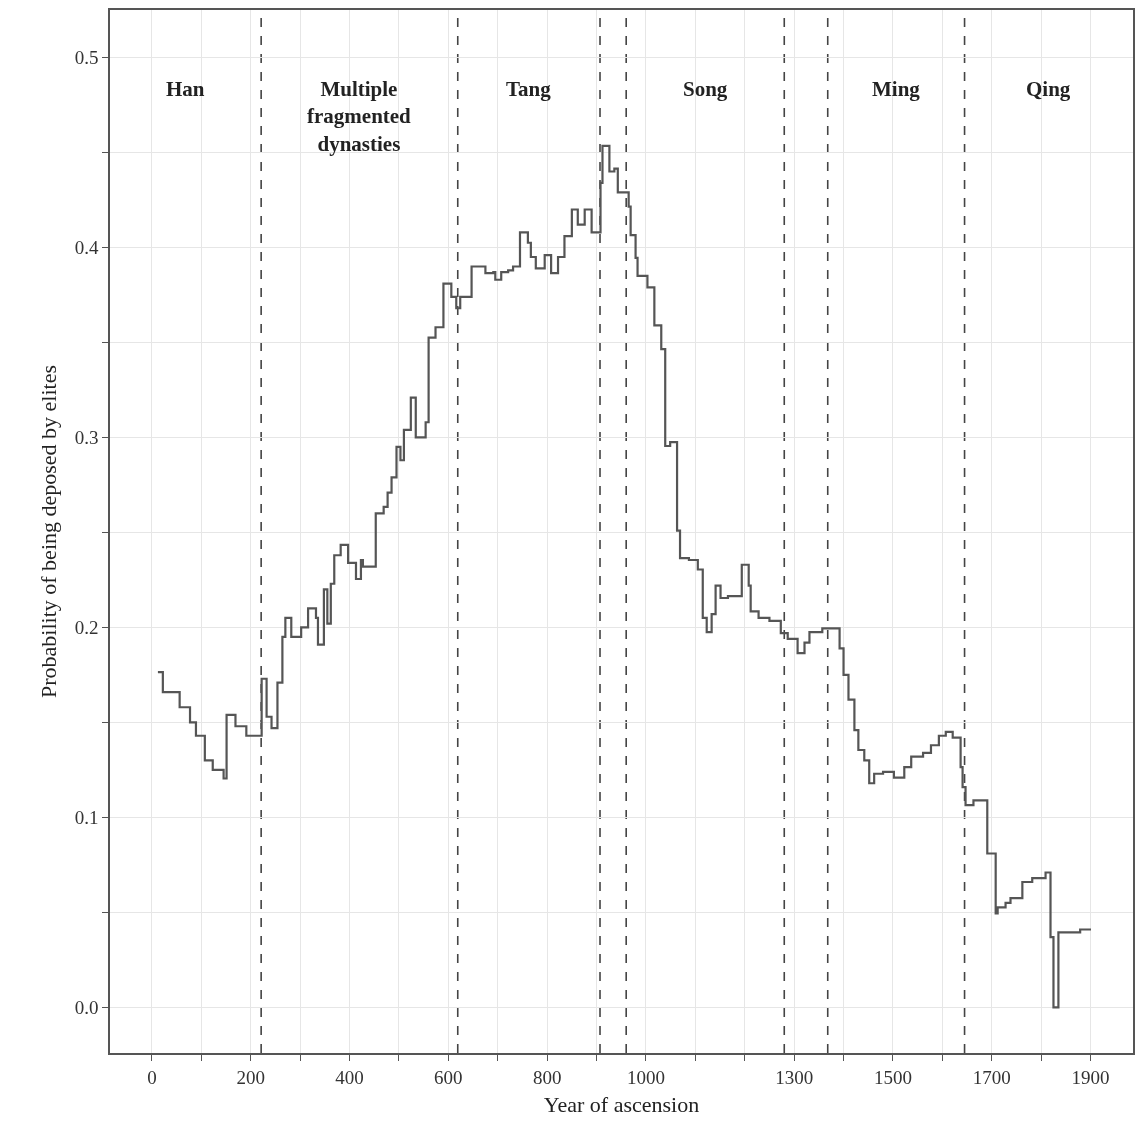  What do you see at coordinates (48, 531) in the screenshot?
I see `y-axis-title: Probability of being deposed by elites` at bounding box center [48, 531].